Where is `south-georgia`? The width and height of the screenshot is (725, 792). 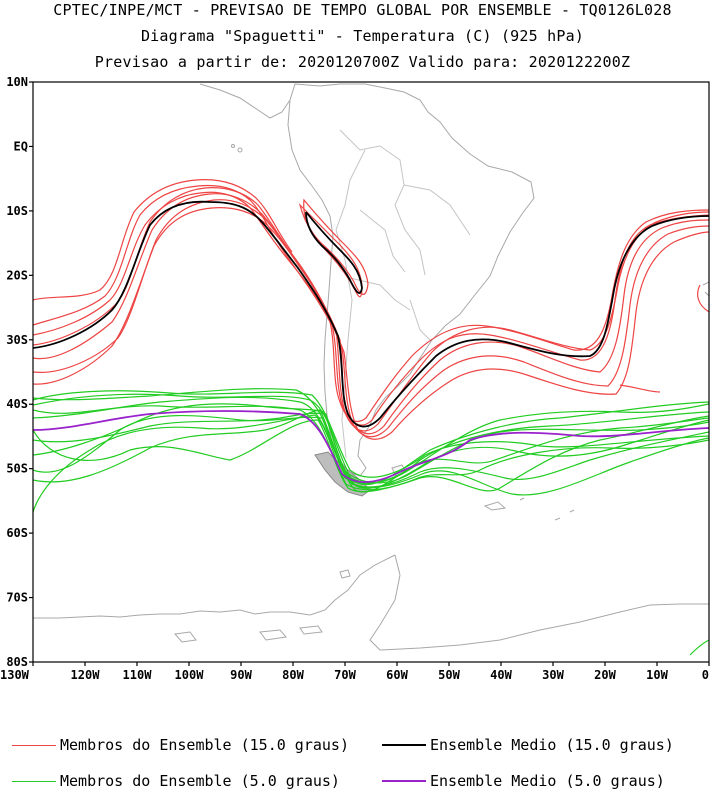
south-georgia is located at coordinates (495, 506).